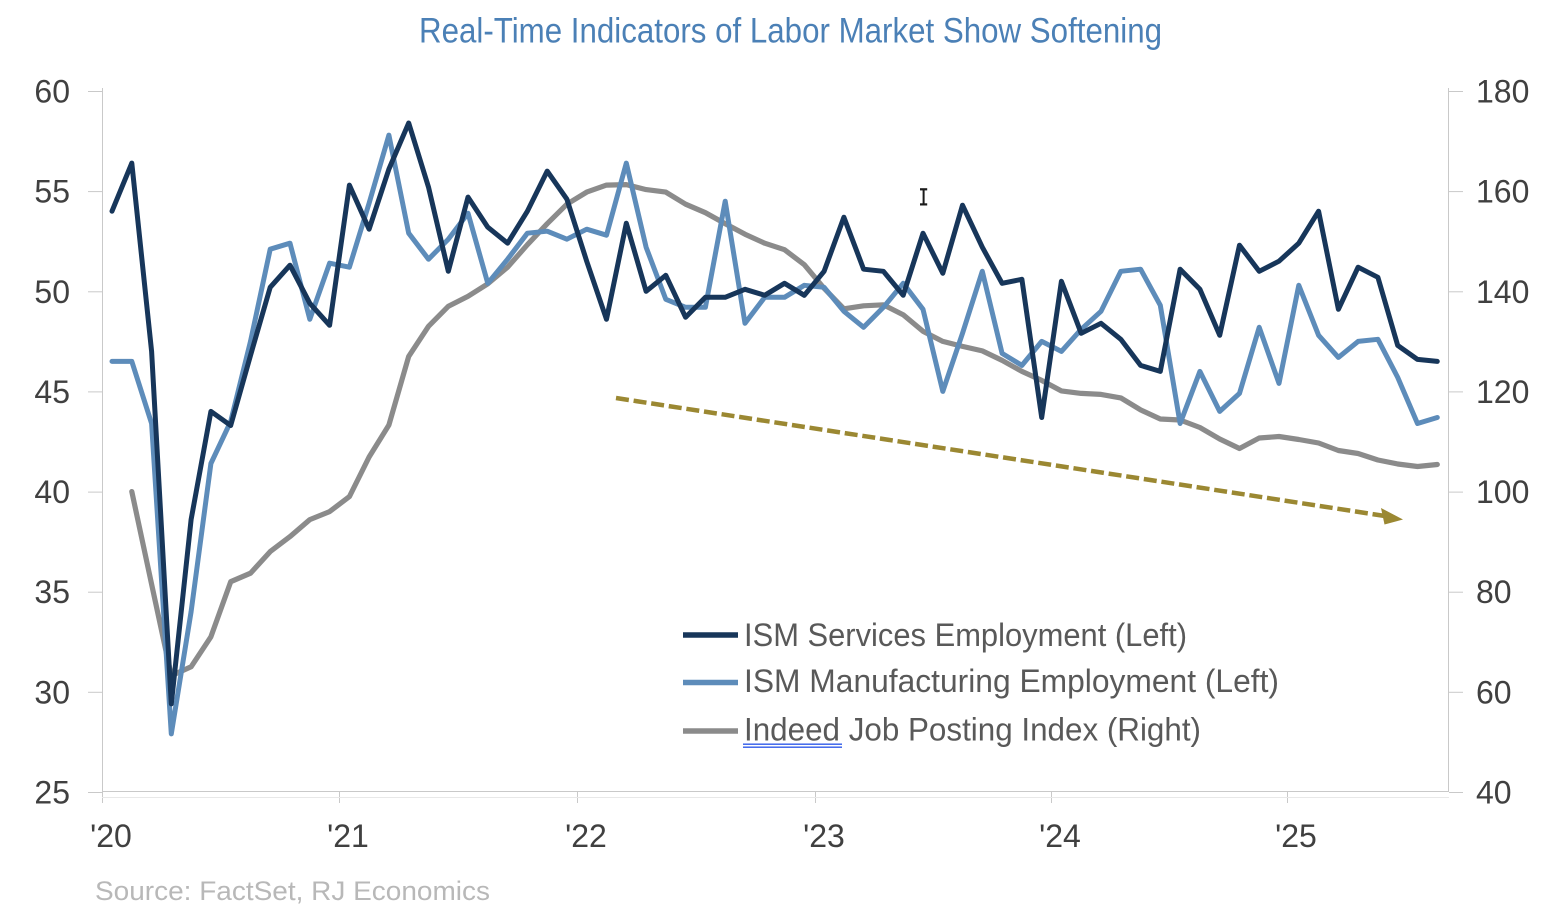 The height and width of the screenshot is (922, 1566). What do you see at coordinates (1060, 836) in the screenshot?
I see `svg-text: '24` at bounding box center [1060, 836].